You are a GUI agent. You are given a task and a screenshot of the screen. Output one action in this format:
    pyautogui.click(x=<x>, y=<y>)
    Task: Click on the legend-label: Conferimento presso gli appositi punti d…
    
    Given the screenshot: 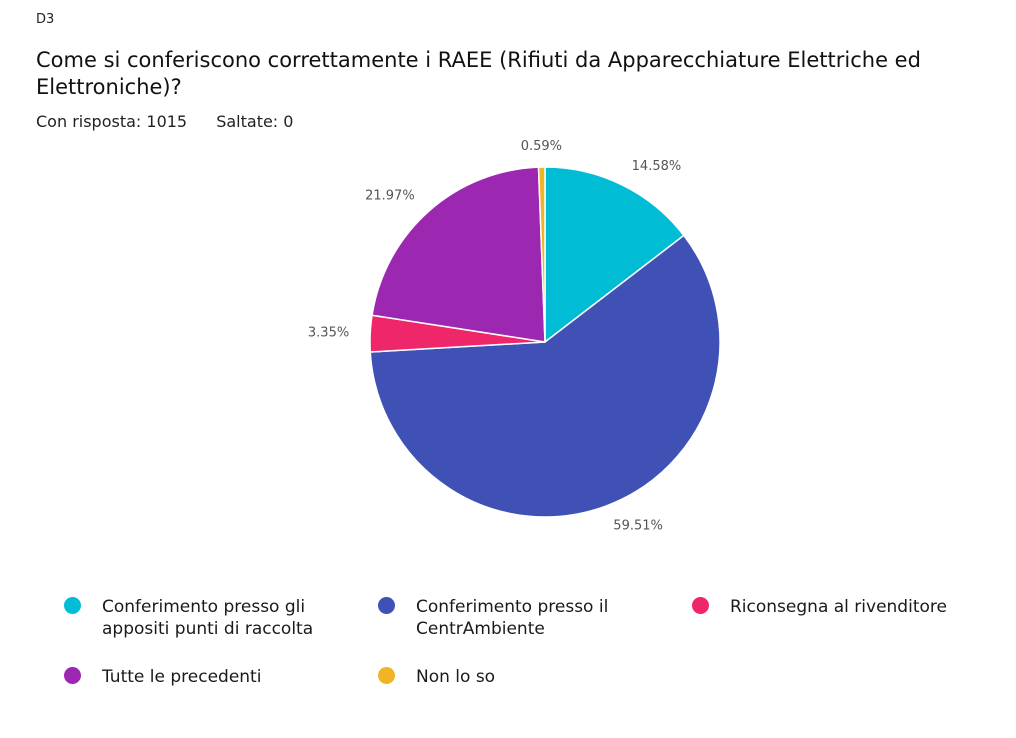 What is the action you would take?
    pyautogui.click(x=208, y=618)
    